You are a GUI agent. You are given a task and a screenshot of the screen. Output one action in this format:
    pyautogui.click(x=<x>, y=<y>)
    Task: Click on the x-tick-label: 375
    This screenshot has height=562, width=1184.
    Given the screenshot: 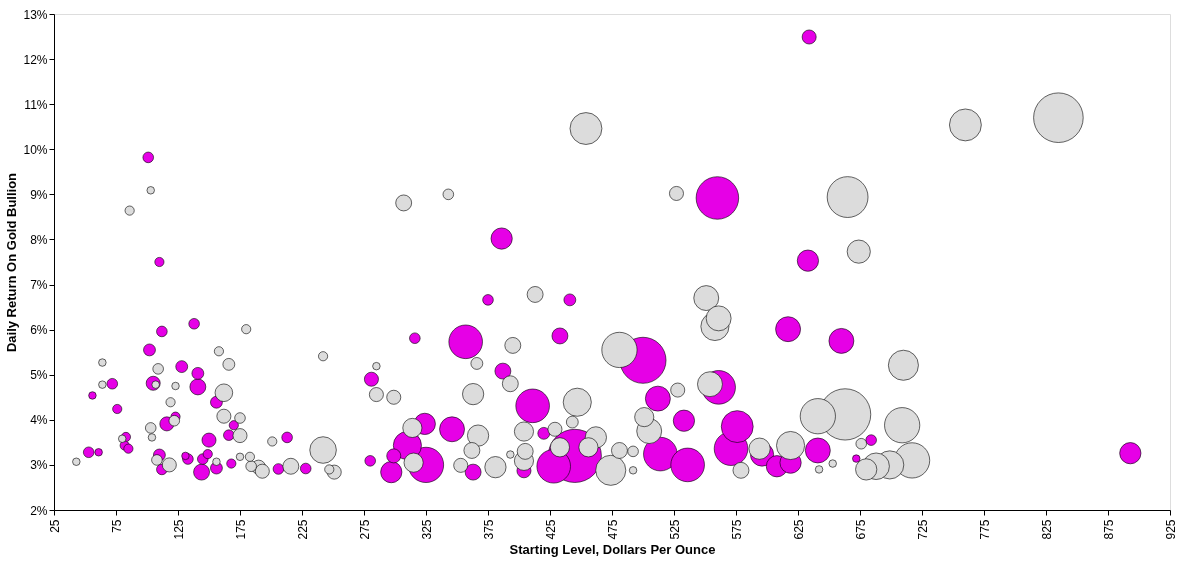 What is the action you would take?
    pyautogui.click(x=488, y=529)
    